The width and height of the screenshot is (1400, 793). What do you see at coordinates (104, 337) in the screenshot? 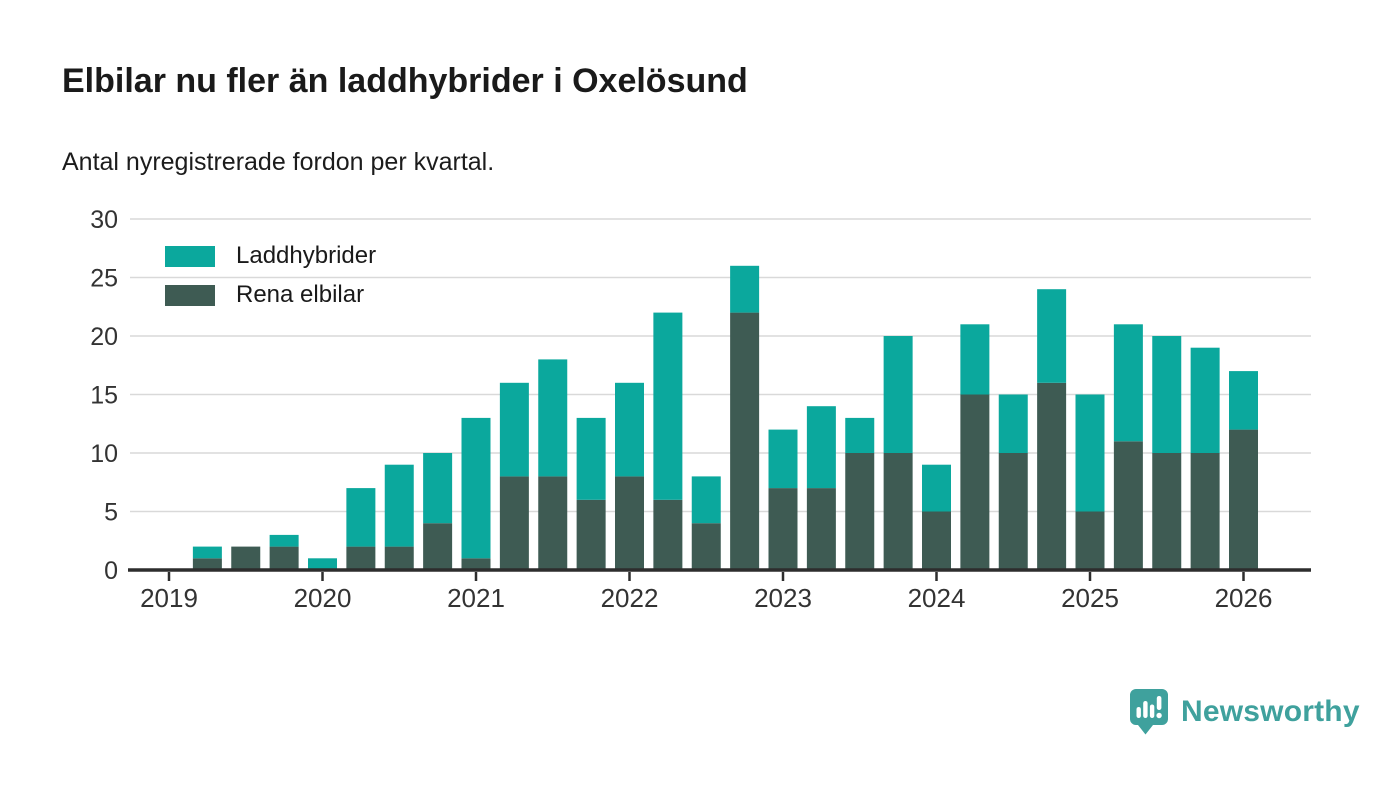
I see `y-tick-label: 20` at bounding box center [104, 337].